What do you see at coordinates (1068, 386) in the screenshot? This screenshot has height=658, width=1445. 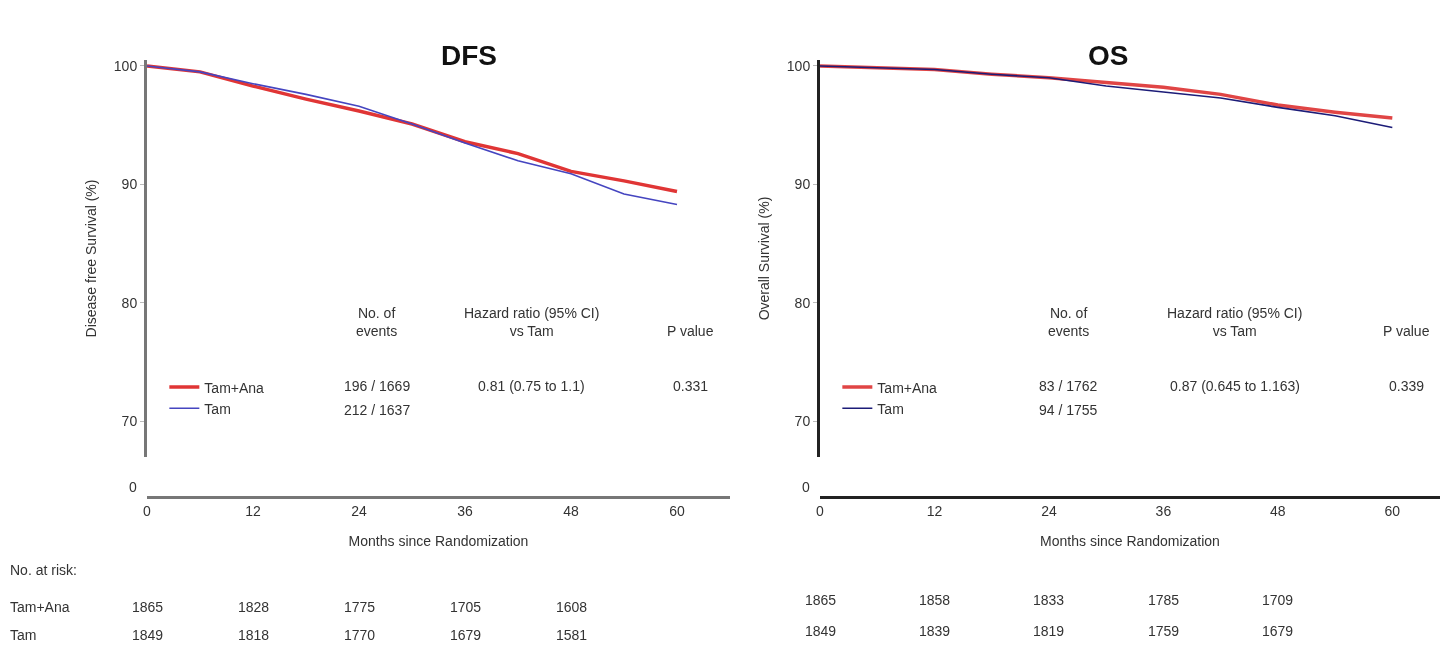 I see `annotation: 83 / 1762` at bounding box center [1068, 386].